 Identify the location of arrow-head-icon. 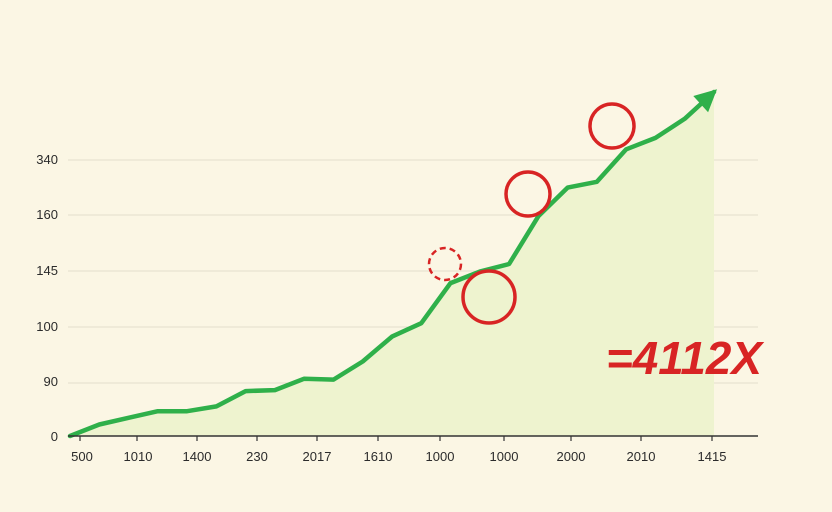
(705, 101).